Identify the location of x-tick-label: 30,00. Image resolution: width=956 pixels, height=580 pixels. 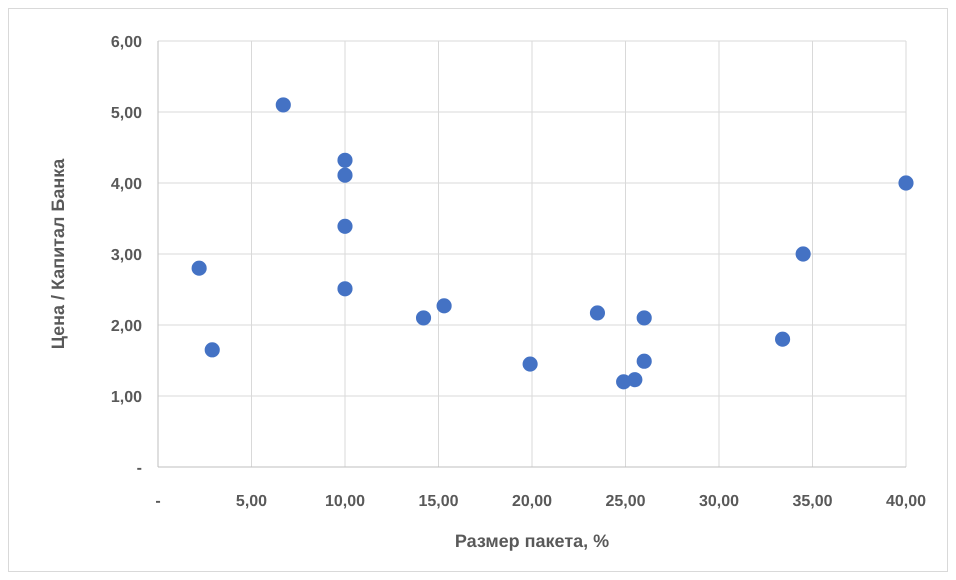
(719, 501).